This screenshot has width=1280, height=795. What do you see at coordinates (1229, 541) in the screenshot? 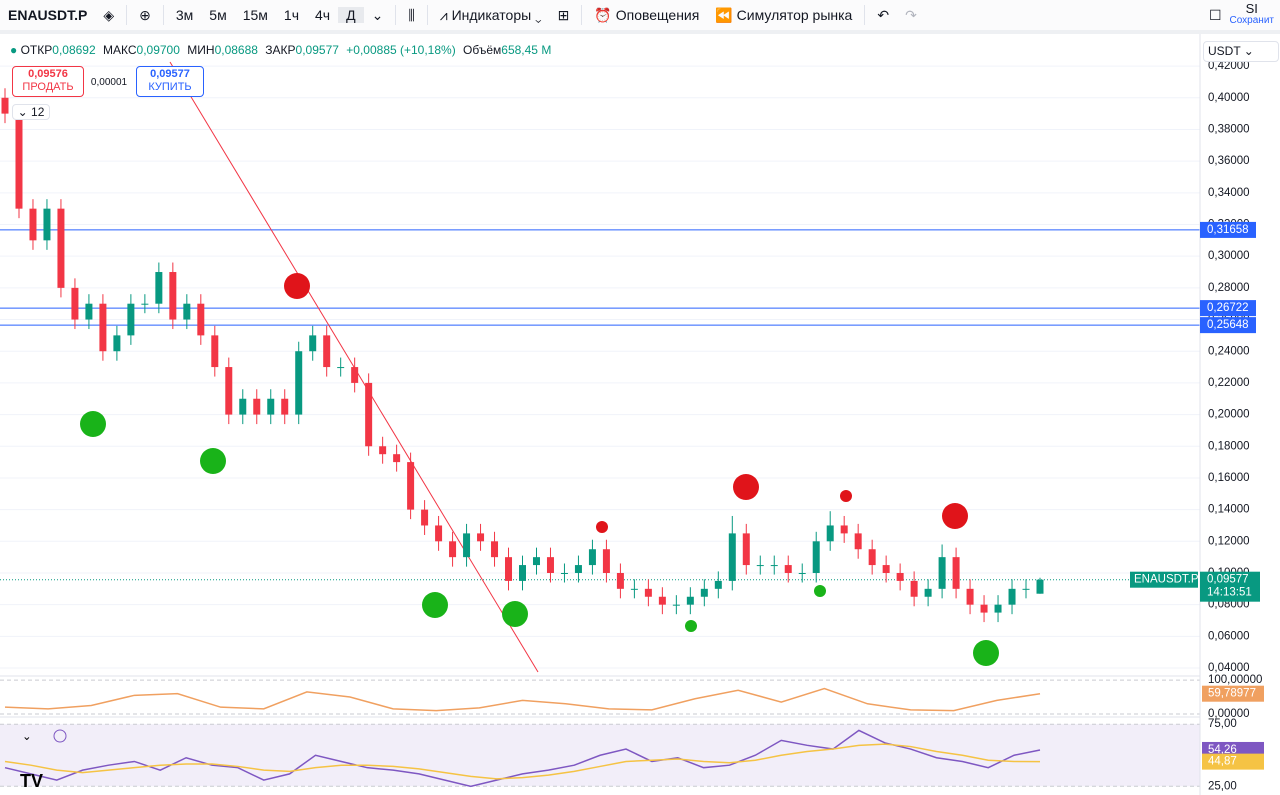
I see `y-tick-label: 0,12000` at bounding box center [1229, 541].